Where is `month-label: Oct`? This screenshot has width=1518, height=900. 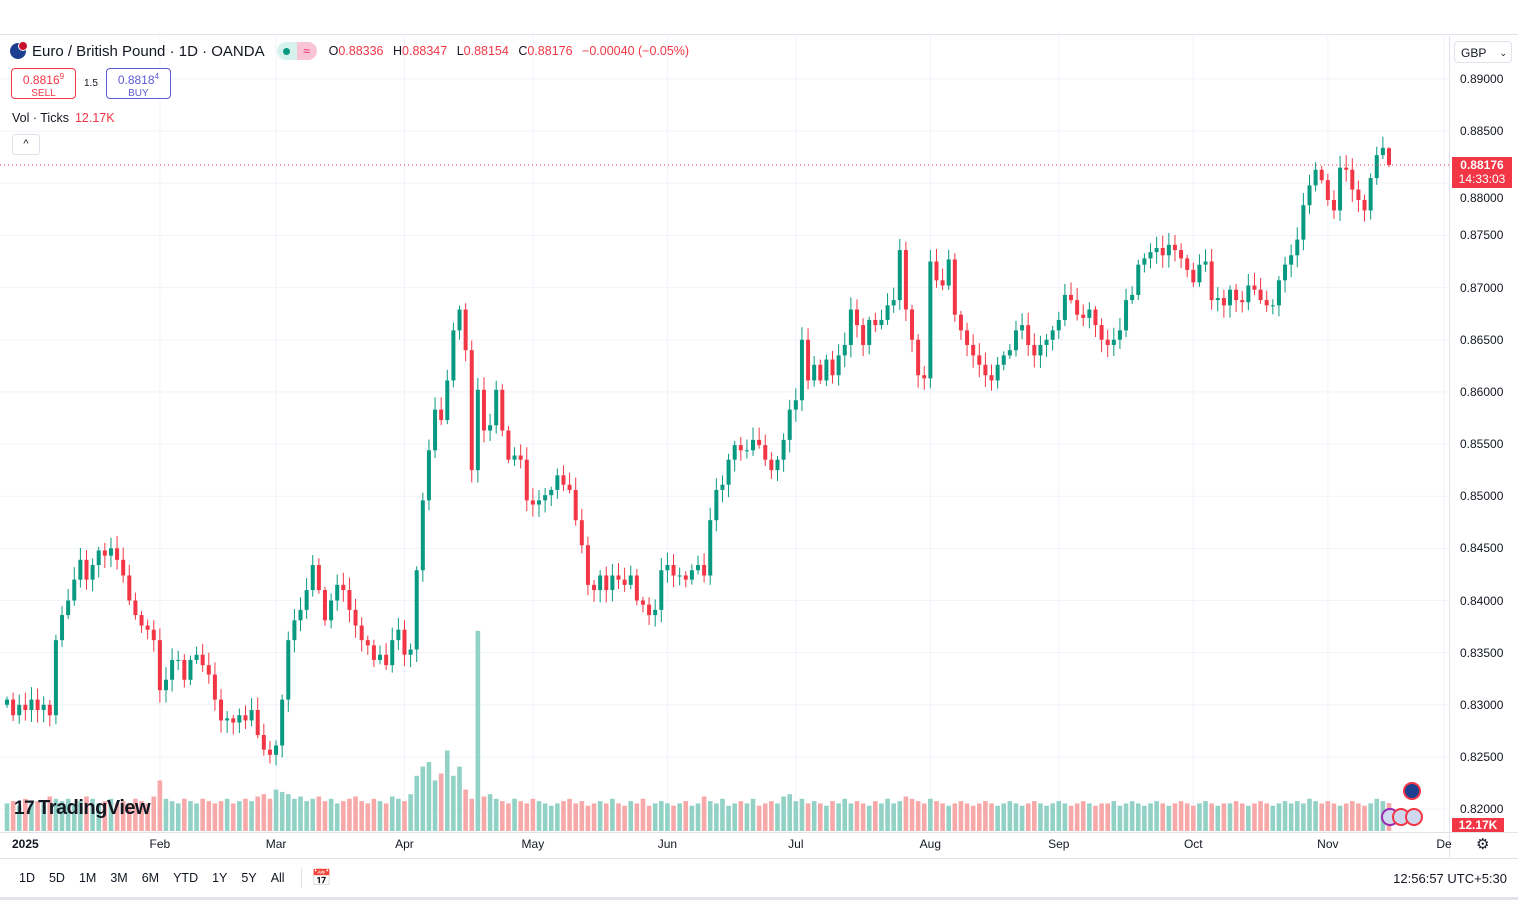 month-label: Oct is located at coordinates (1193, 844).